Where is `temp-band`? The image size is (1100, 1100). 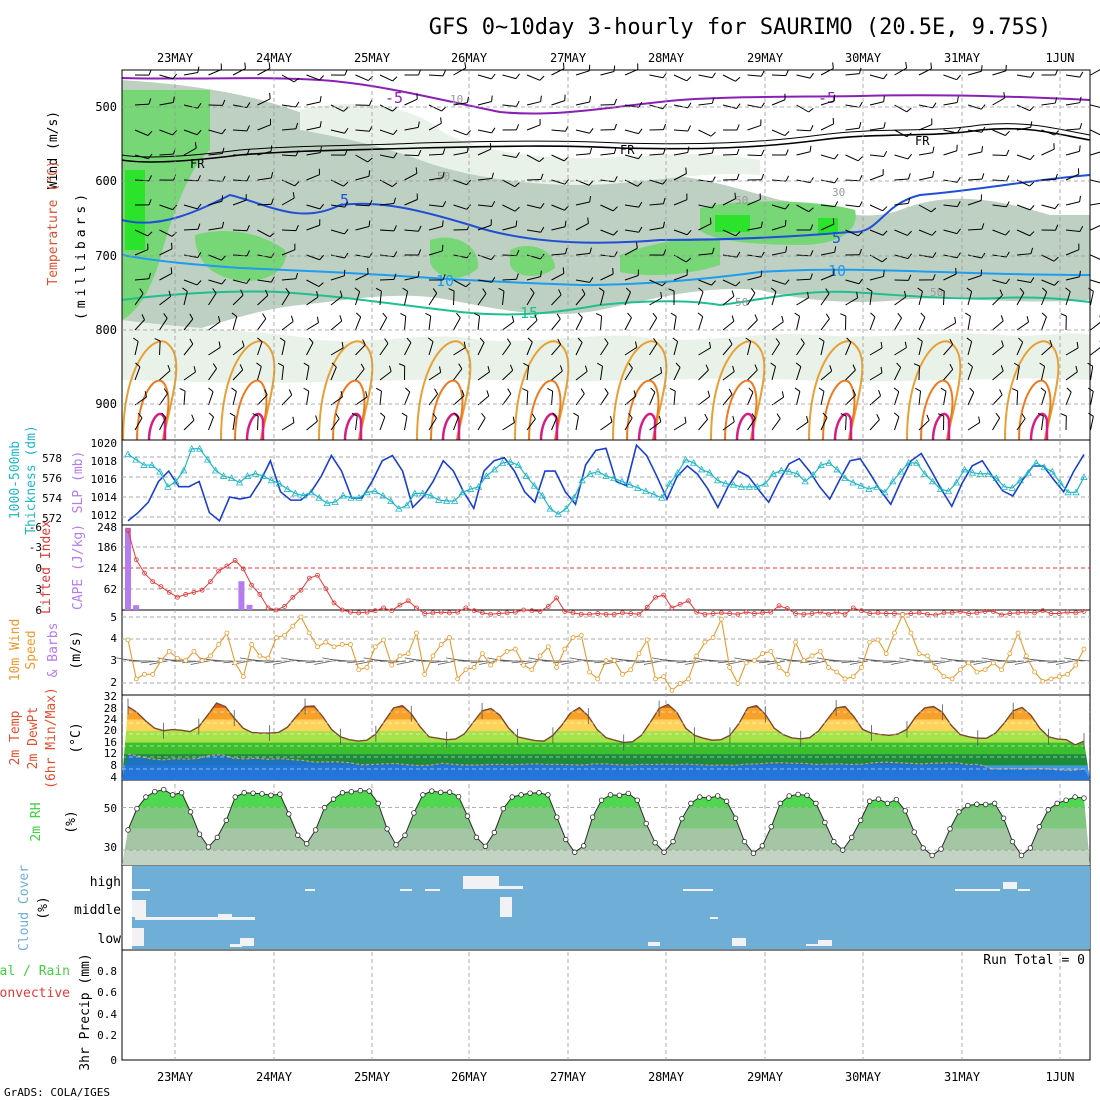 temp-band is located at coordinates (606, 760).